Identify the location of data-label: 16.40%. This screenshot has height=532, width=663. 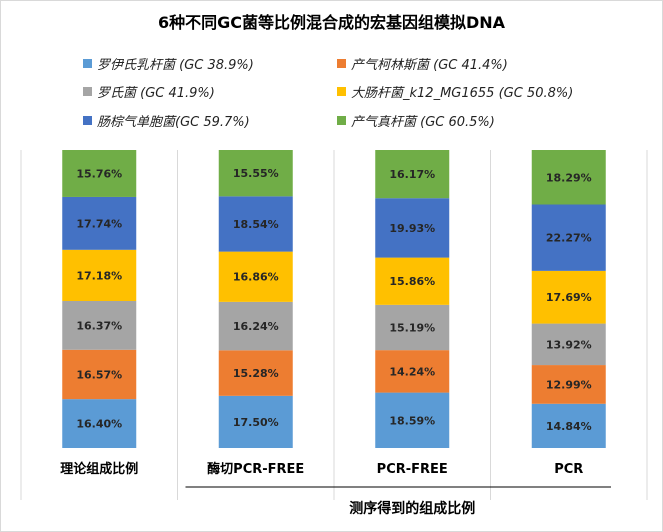
(99, 424).